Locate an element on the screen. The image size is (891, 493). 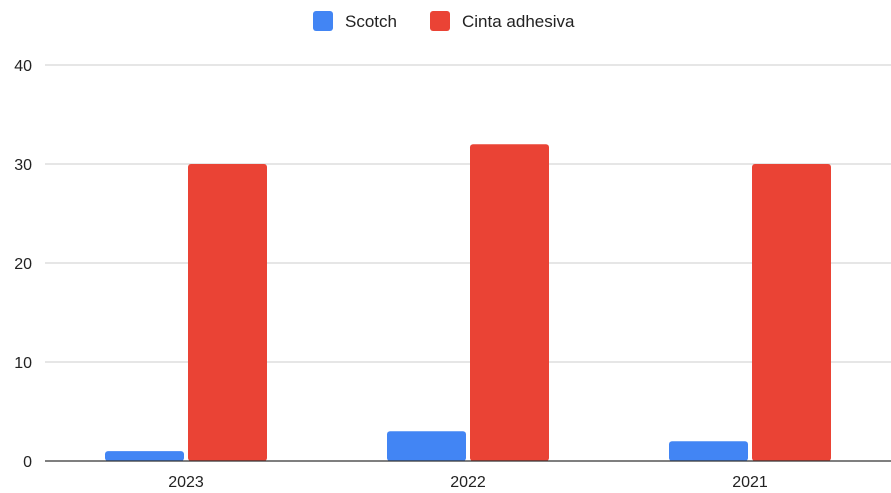
x-tick-label: 2023 is located at coordinates (186, 481).